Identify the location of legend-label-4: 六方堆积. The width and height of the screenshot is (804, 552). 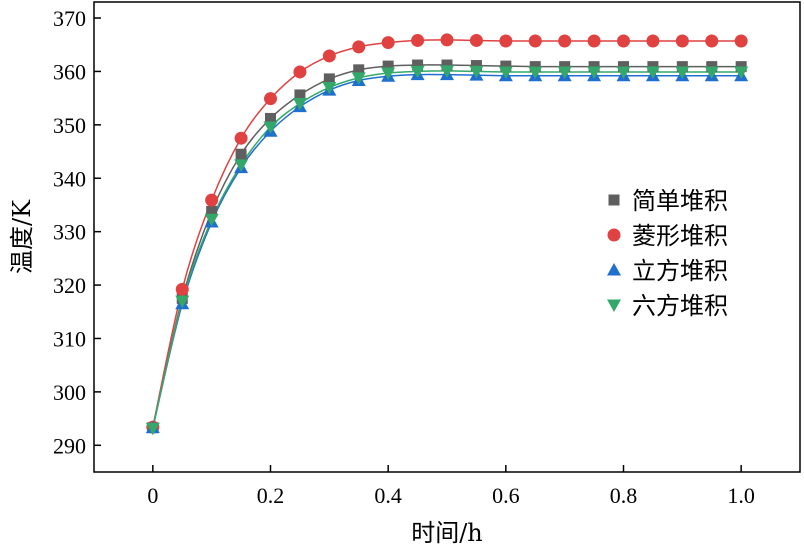
(680, 306).